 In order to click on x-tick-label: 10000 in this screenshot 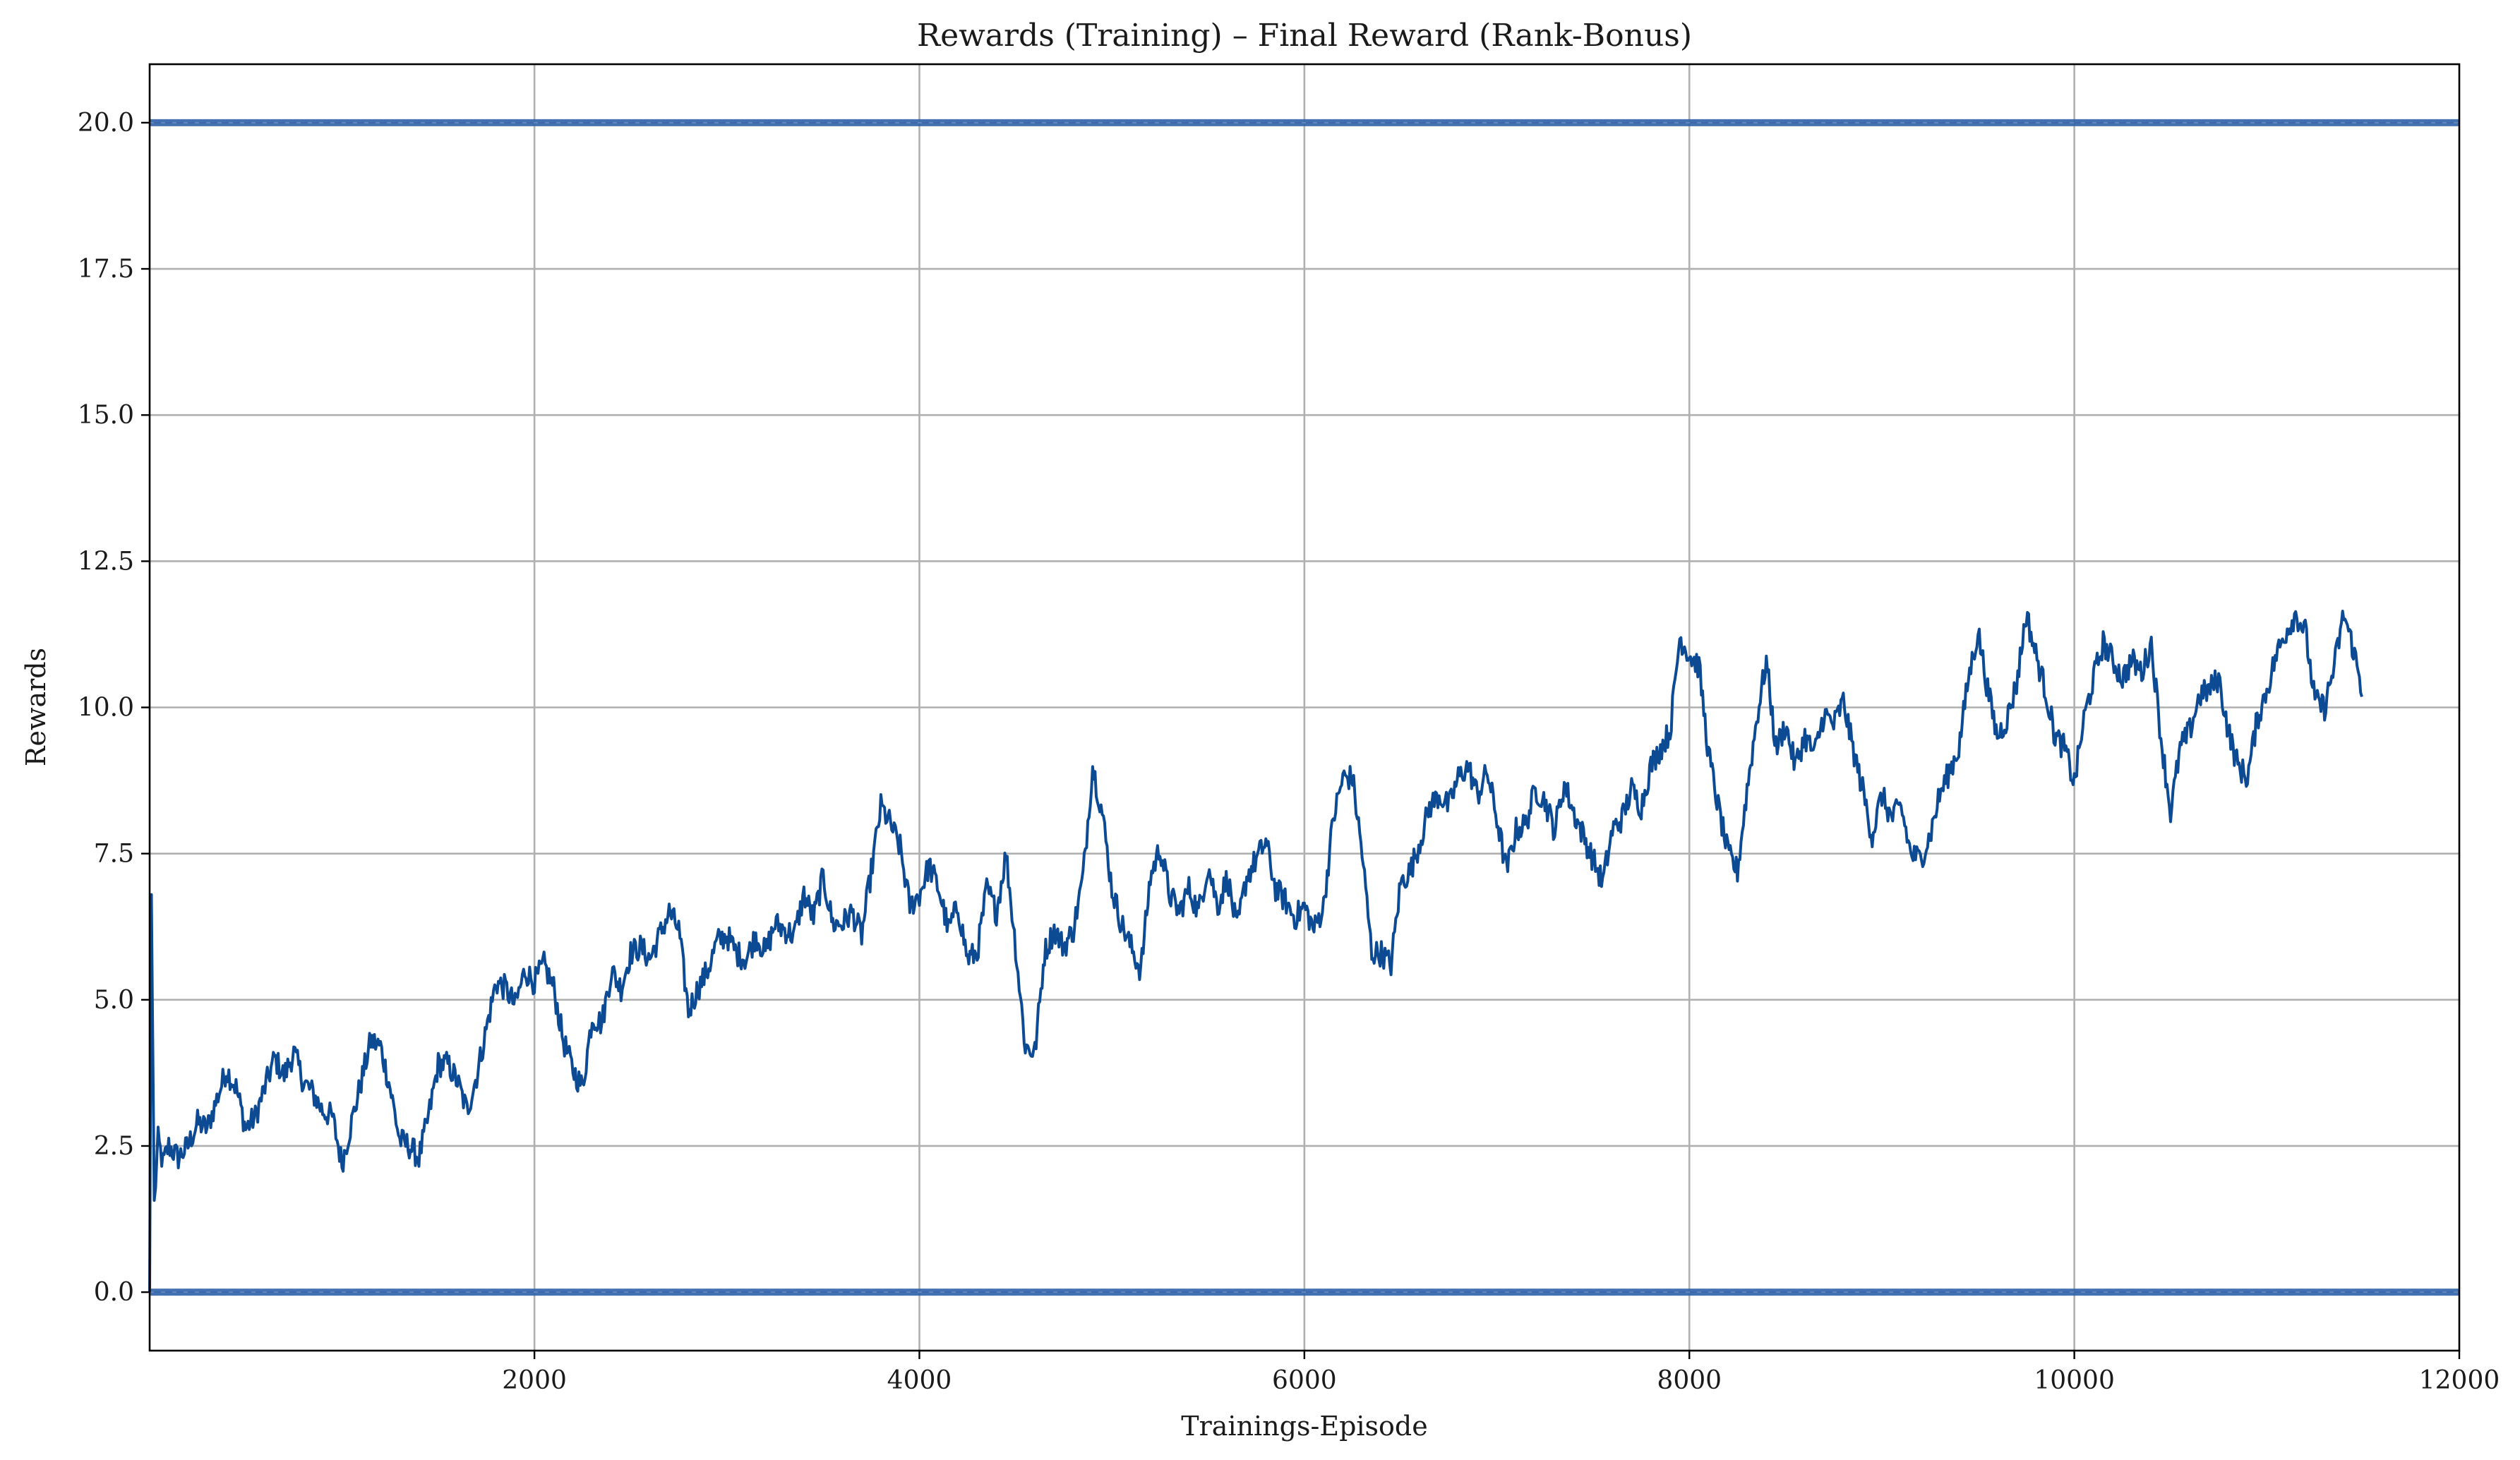, I will do `click(2074, 1381)`.